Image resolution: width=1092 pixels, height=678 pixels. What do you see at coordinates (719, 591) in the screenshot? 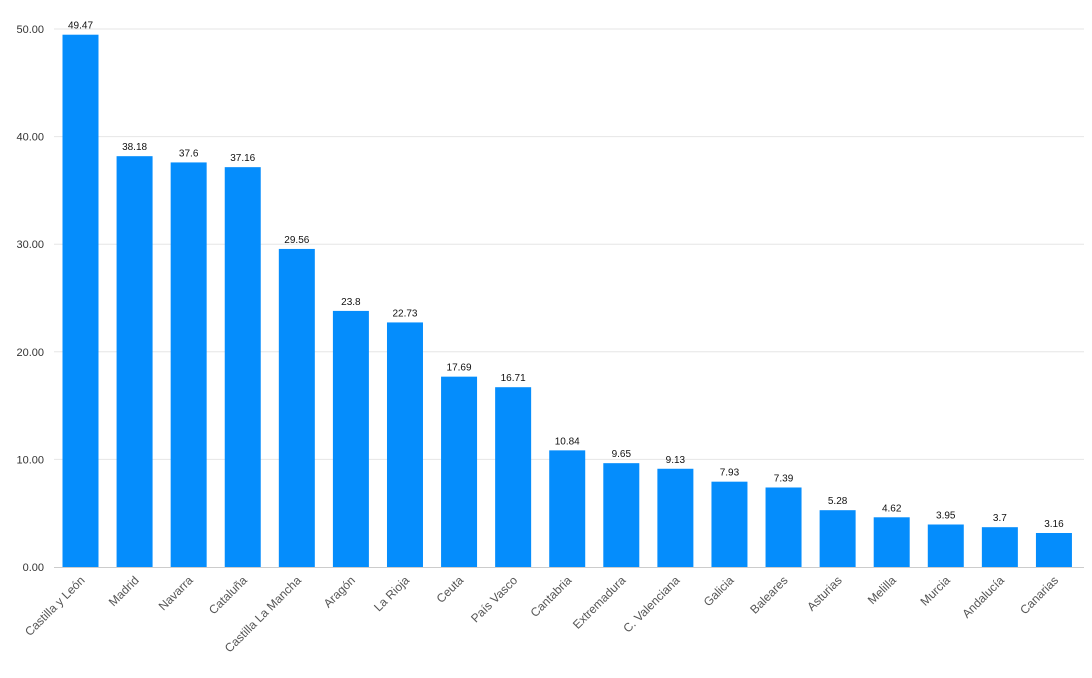
I see `x-category-label: Galicia` at bounding box center [719, 591].